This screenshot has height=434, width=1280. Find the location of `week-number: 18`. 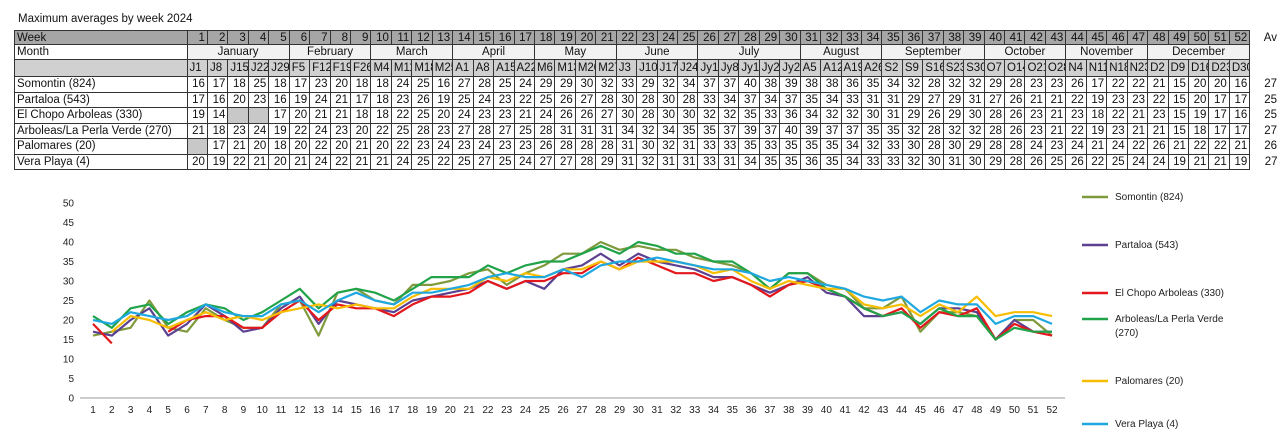

week-number: 18 is located at coordinates (544, 37).